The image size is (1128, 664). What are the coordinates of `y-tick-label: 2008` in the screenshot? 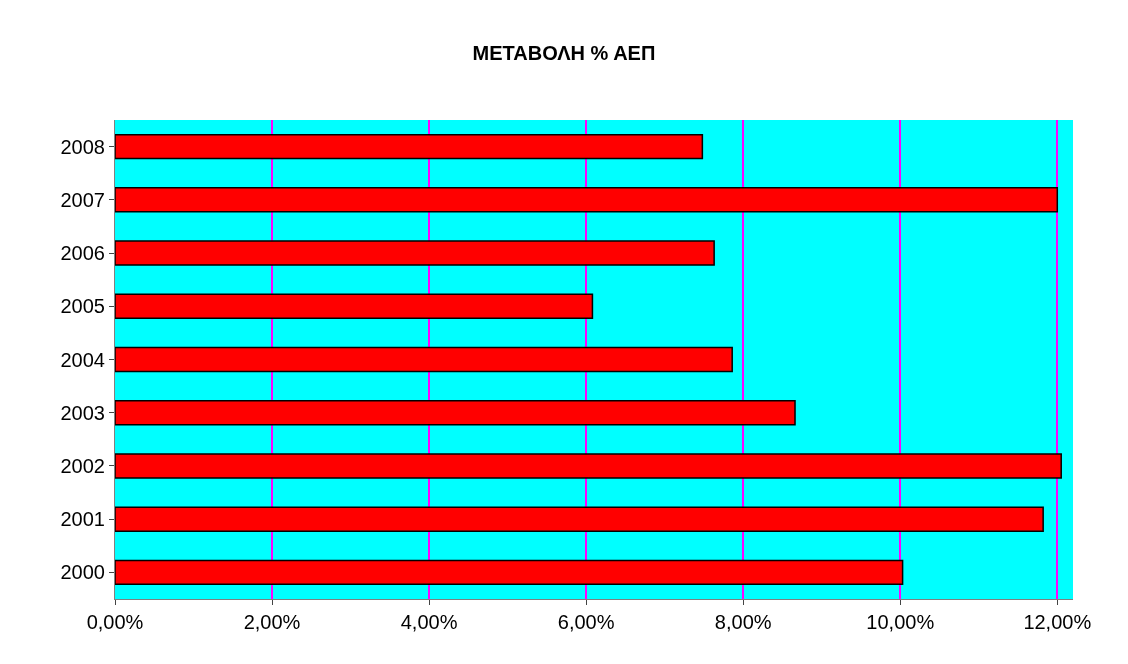 It's located at (82, 146).